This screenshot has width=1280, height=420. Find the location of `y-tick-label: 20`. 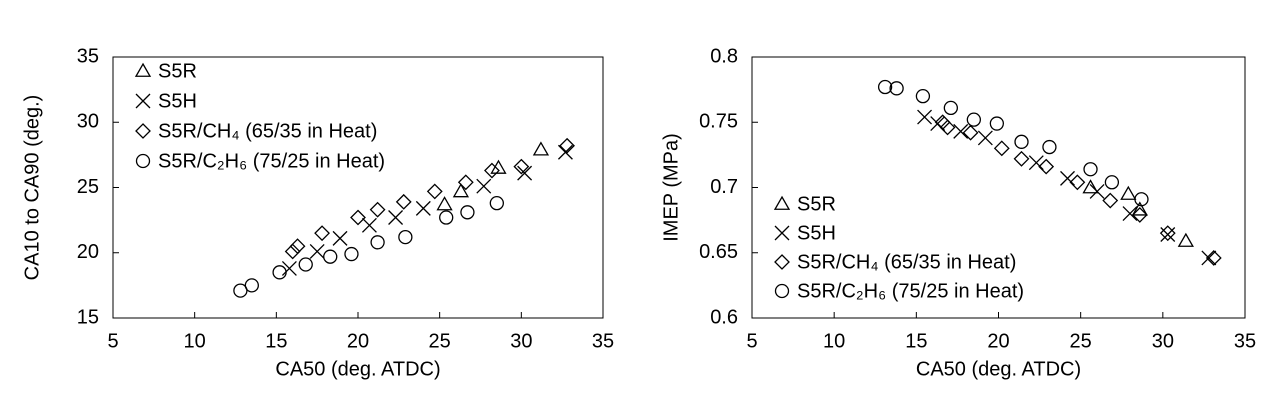

y-tick-label: 20 is located at coordinates (88, 252).